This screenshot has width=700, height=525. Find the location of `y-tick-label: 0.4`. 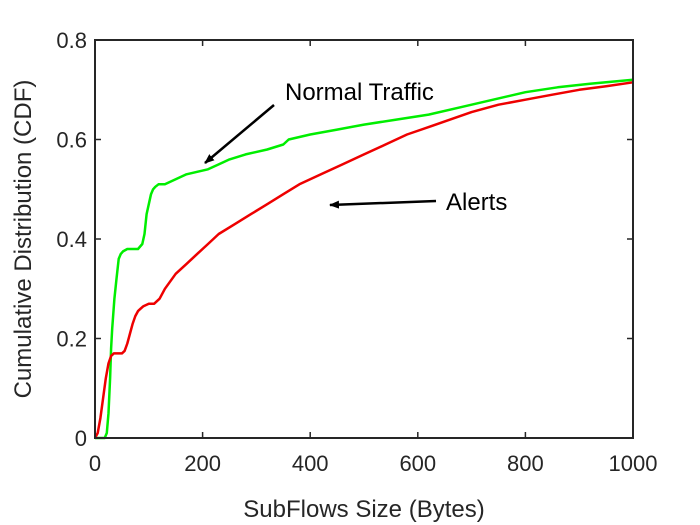

y-tick-label: 0.4 is located at coordinates (71, 239).